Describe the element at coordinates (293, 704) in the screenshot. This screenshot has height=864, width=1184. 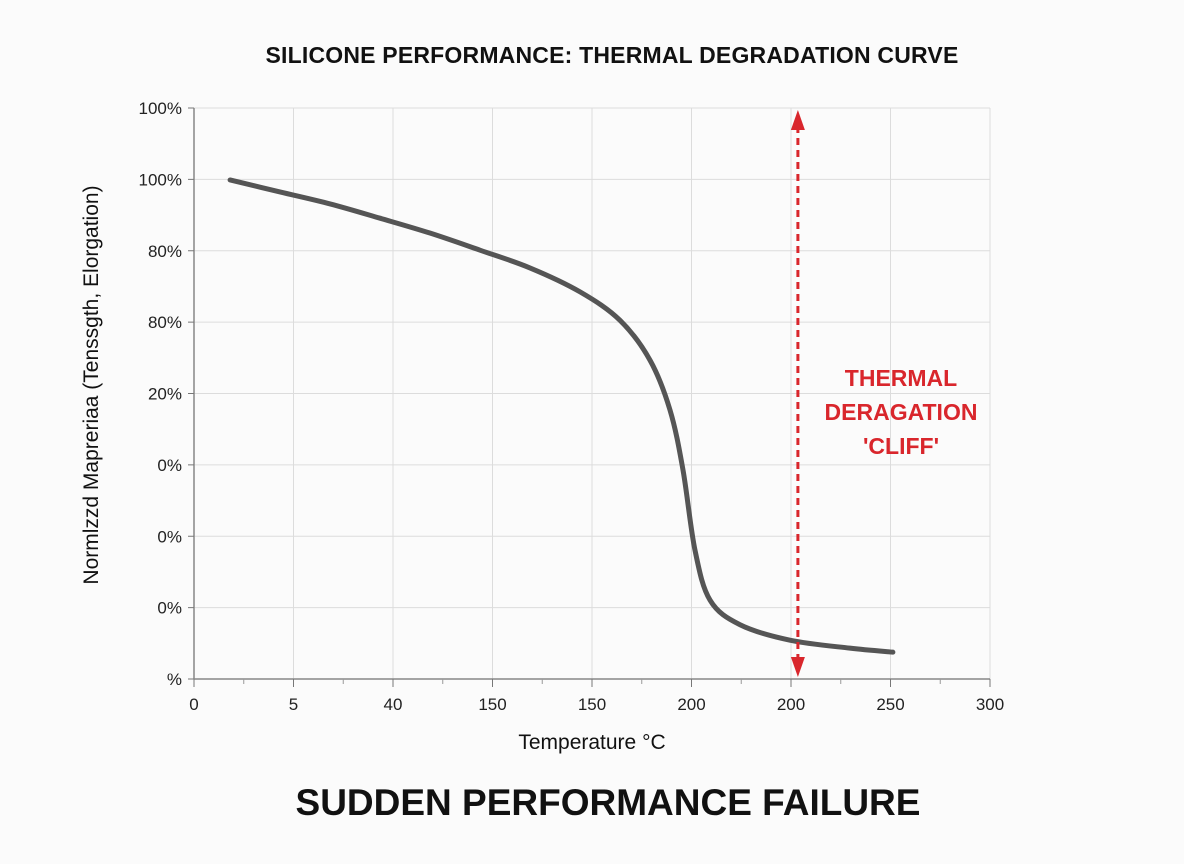
I see `x-tick-label: 5` at that location.